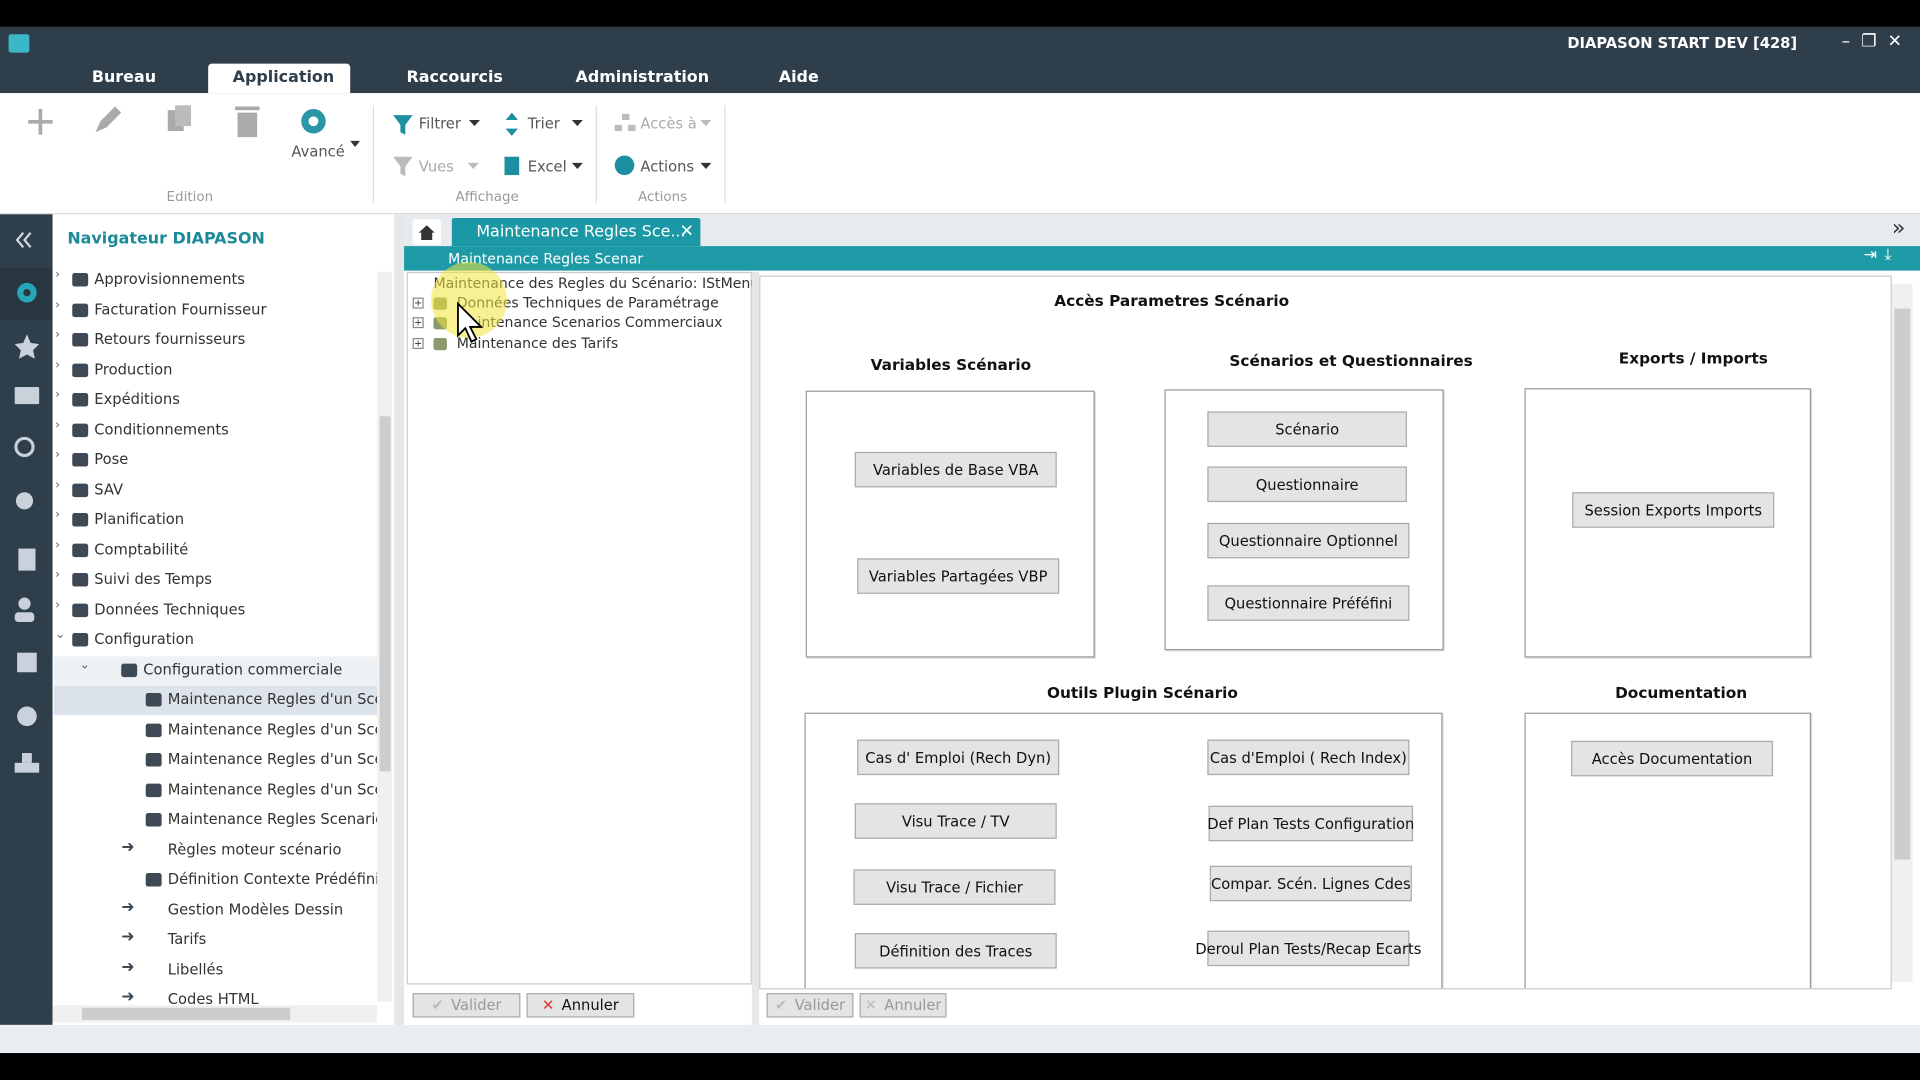 The image size is (1920, 1080). Describe the element at coordinates (955, 469) in the screenshot. I see `form-button: Variables de Base VBA` at that location.